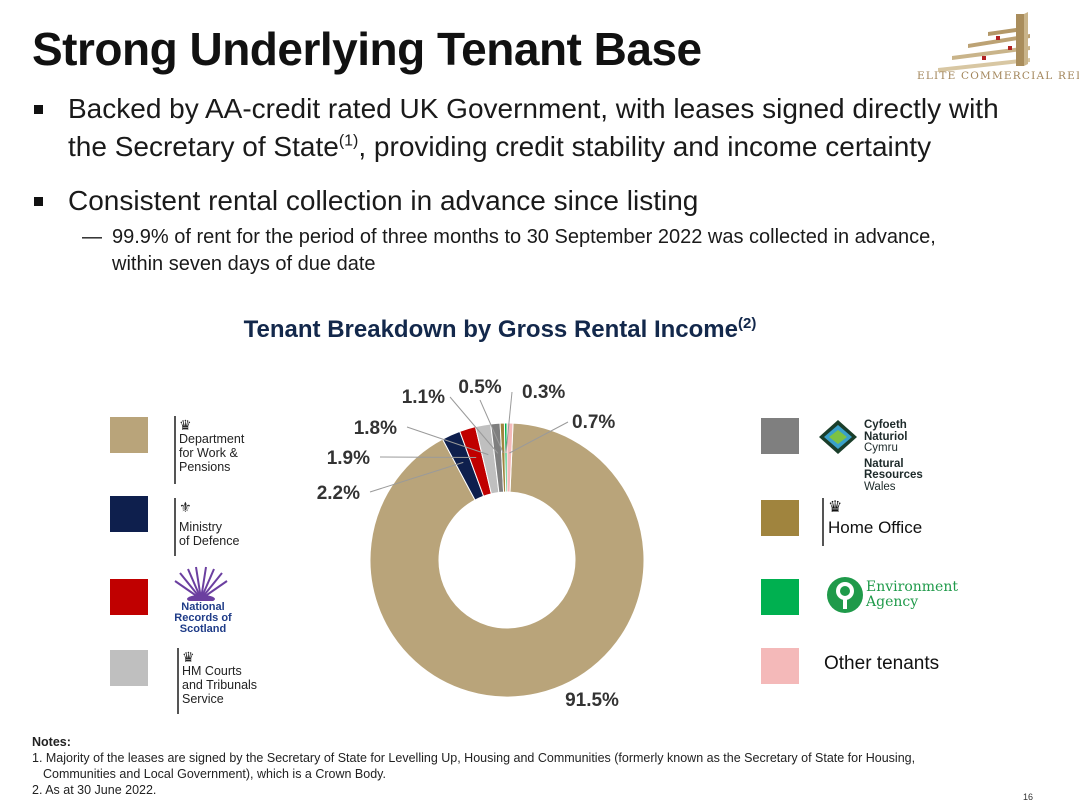  Describe the element at coordinates (423, 397) in the screenshot. I see `data-label: 1.1%` at that location.